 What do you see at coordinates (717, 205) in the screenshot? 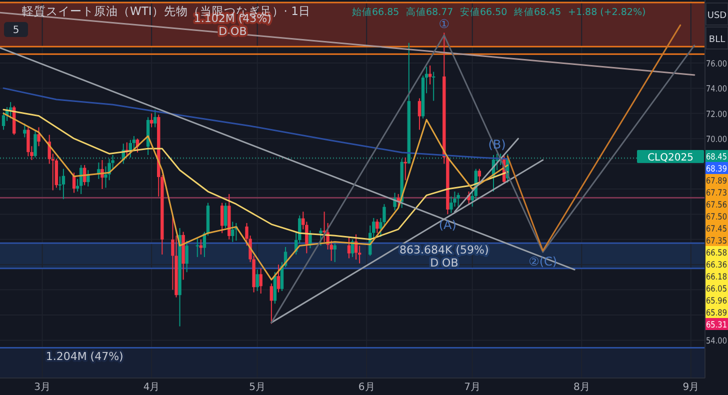
I see `text: 67.56` at bounding box center [717, 205].